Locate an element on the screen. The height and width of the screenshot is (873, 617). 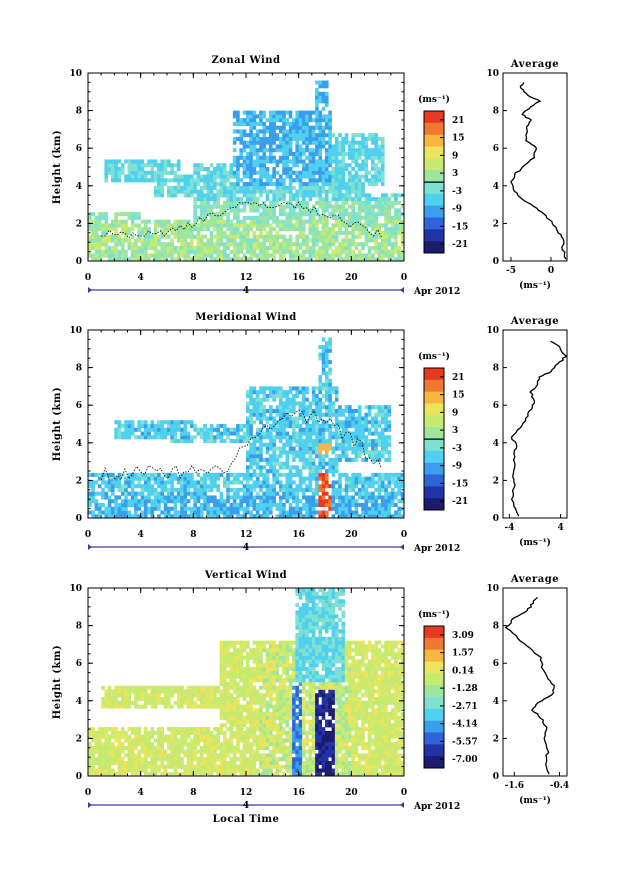
x-tick-label: 12 is located at coordinates (246, 535).